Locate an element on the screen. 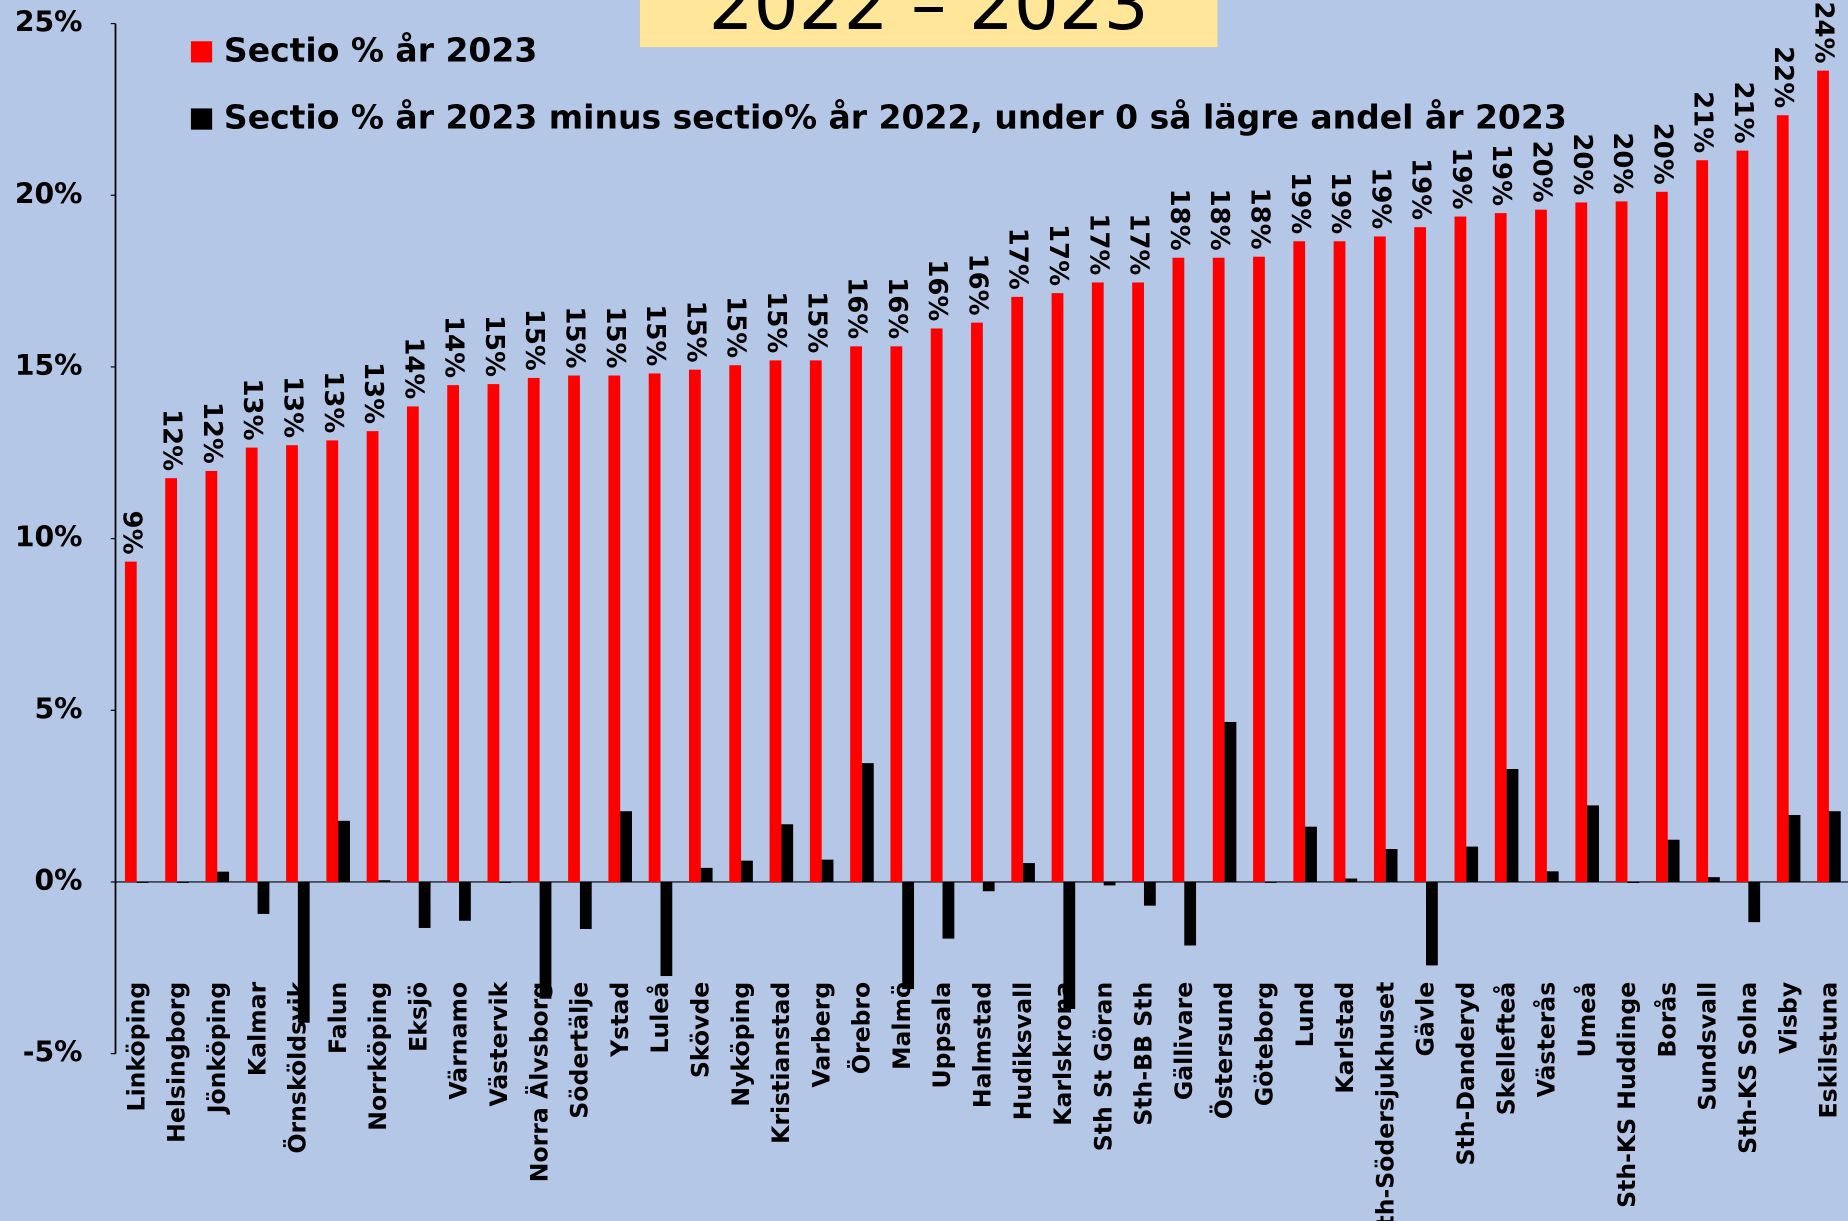 The image size is (1848, 1221). x-tick-label: Örebro is located at coordinates (862, 1028).